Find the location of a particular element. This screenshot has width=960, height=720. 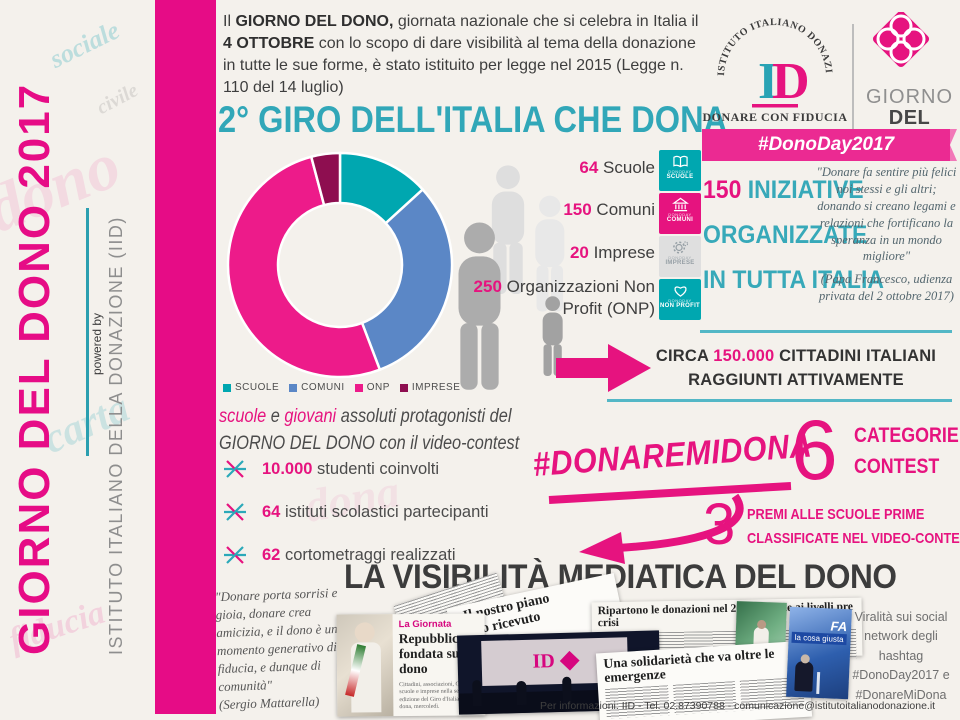

stat-value: 250 is located at coordinates (487, 286).